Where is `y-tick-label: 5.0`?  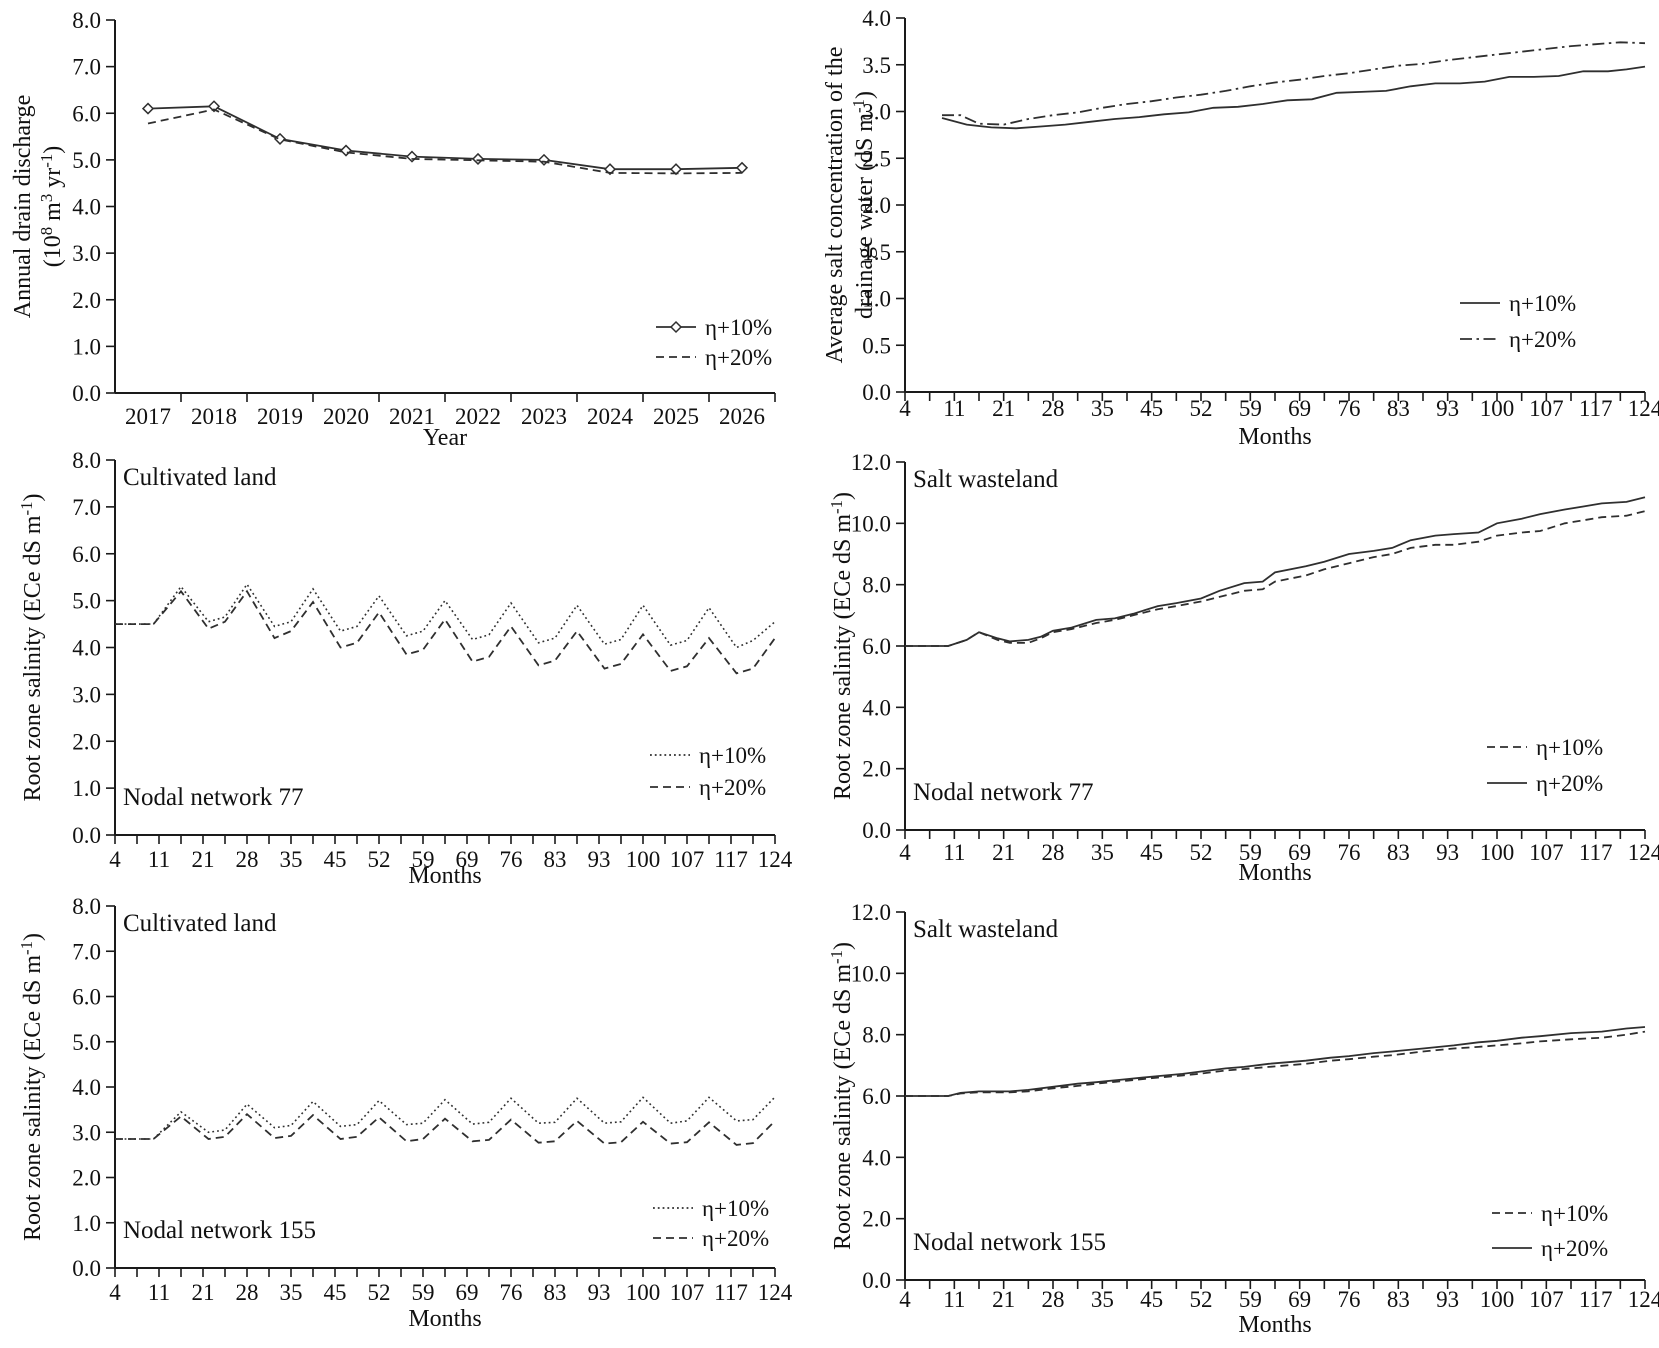
y-tick-label: 5.0 is located at coordinates (86, 160).